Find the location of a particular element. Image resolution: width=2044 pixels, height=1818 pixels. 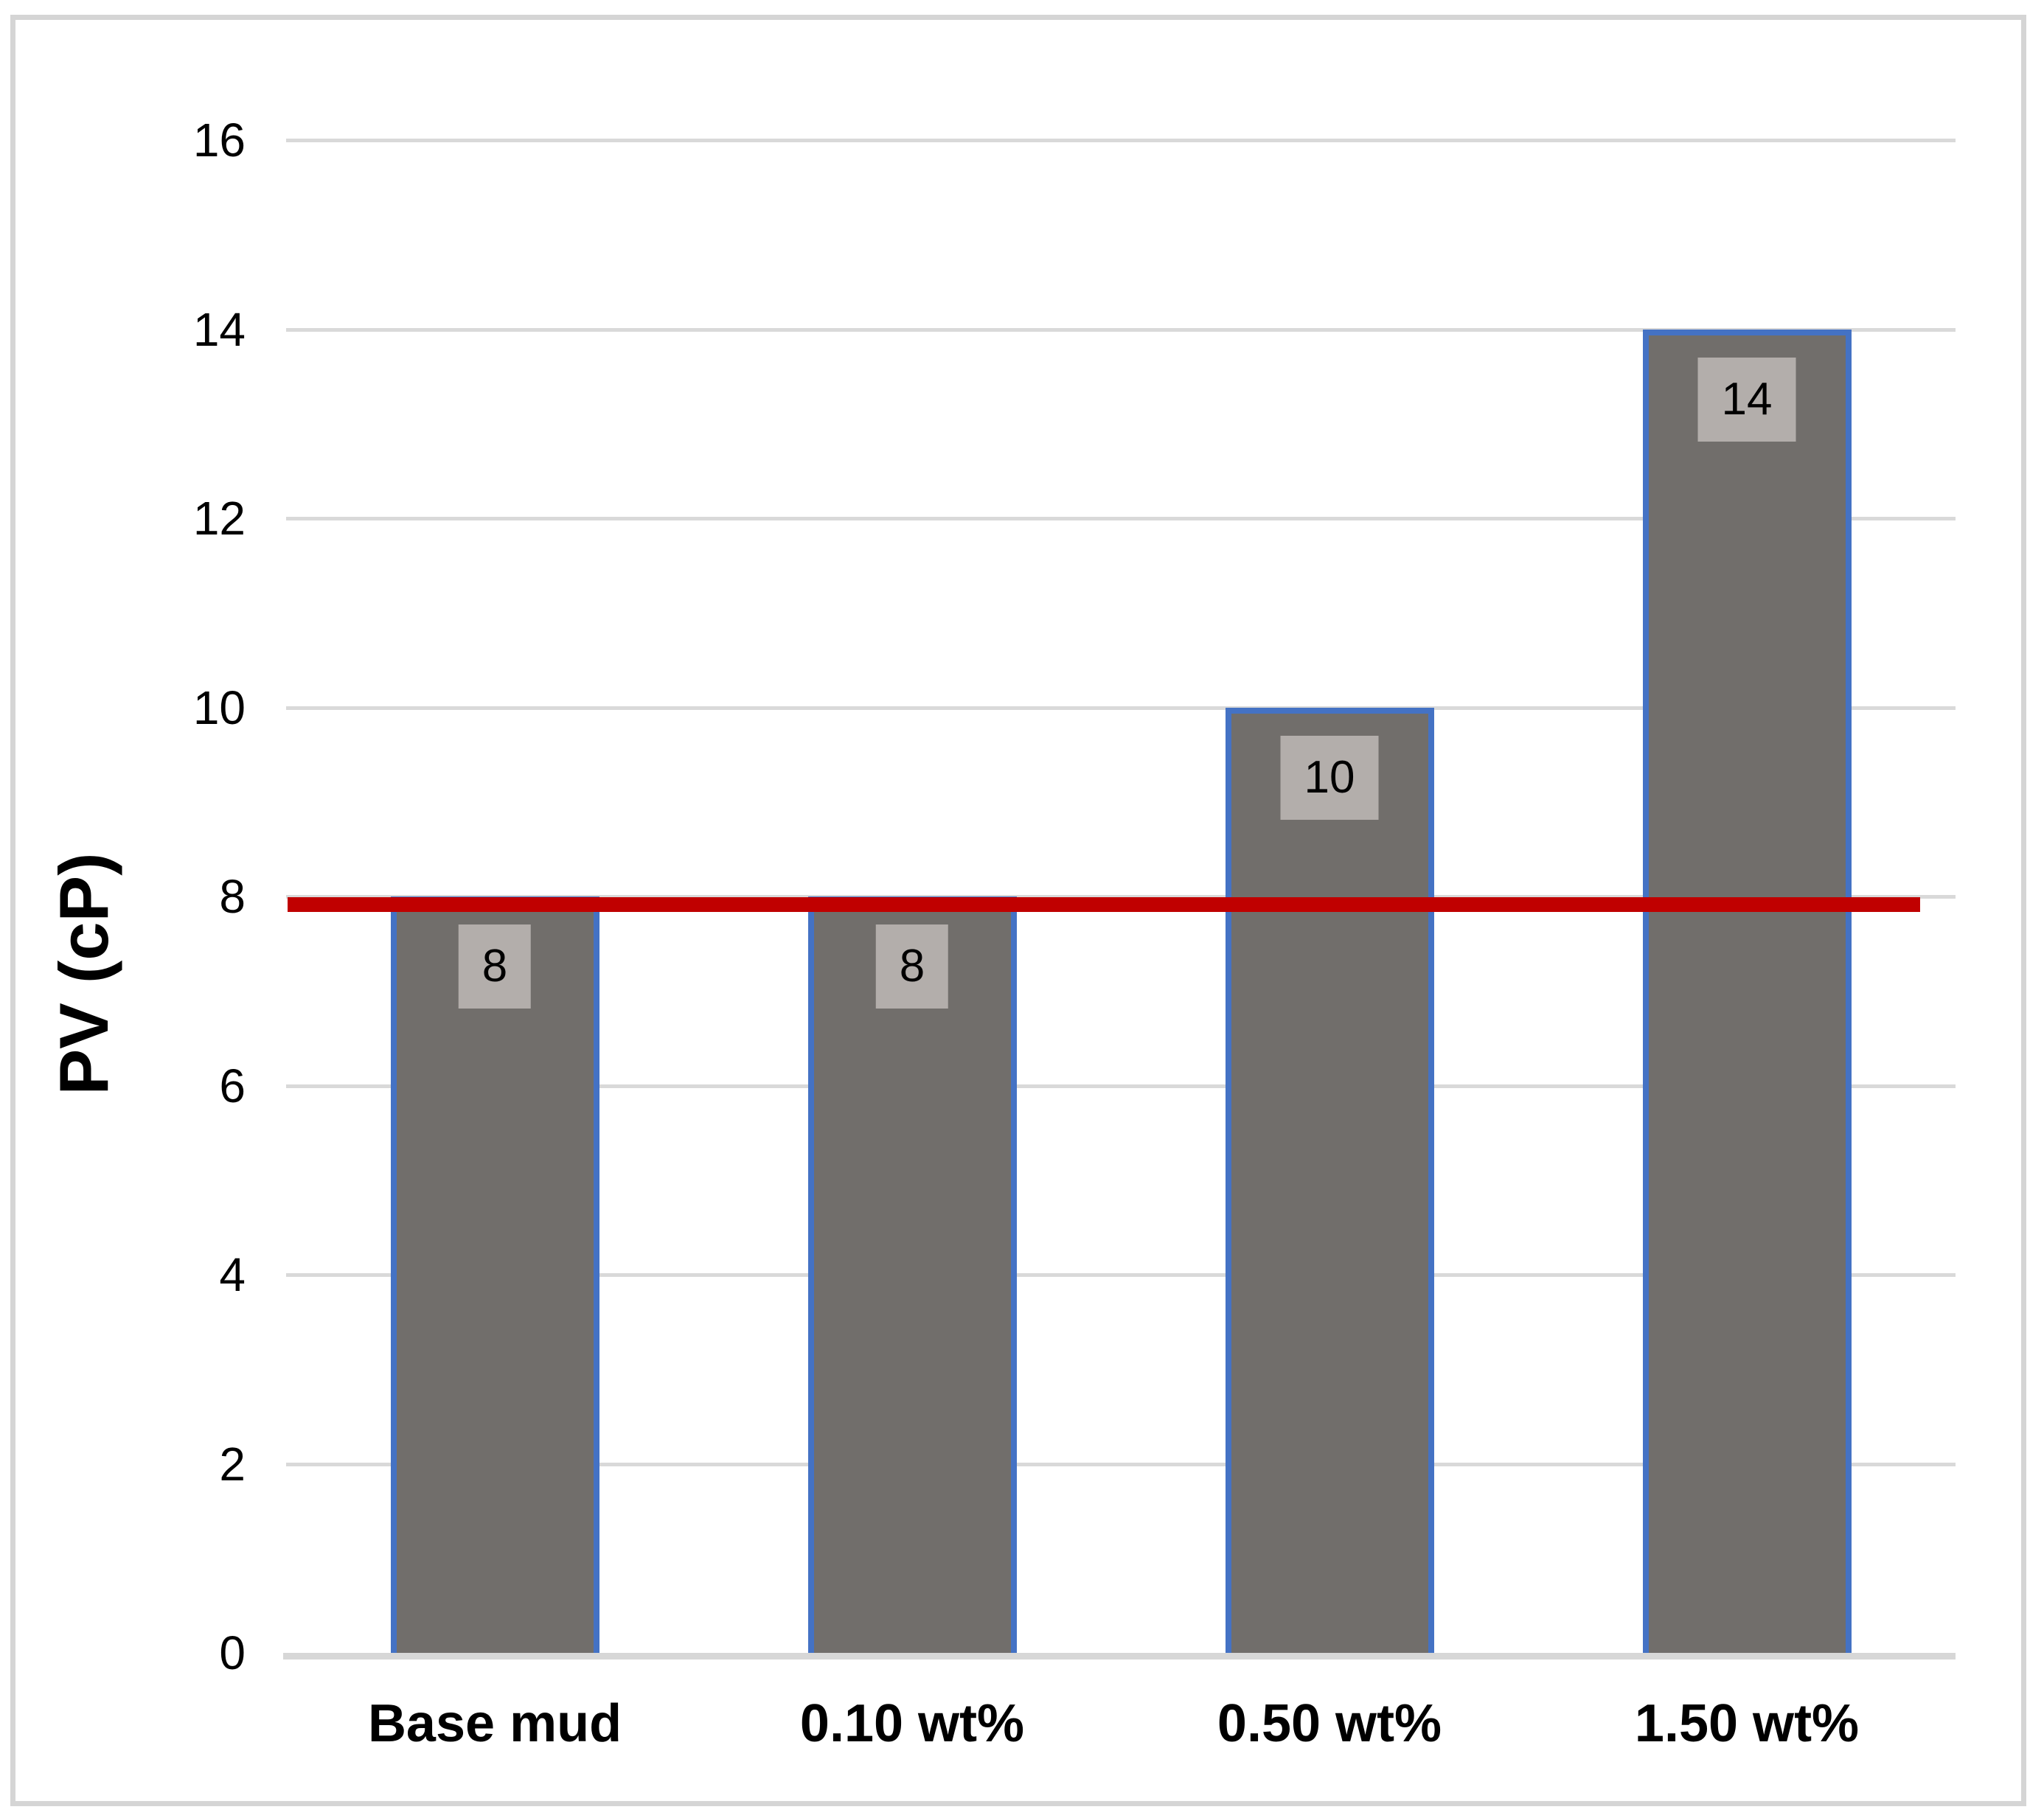

y-tick-label-8: 8 is located at coordinates (232, 897).